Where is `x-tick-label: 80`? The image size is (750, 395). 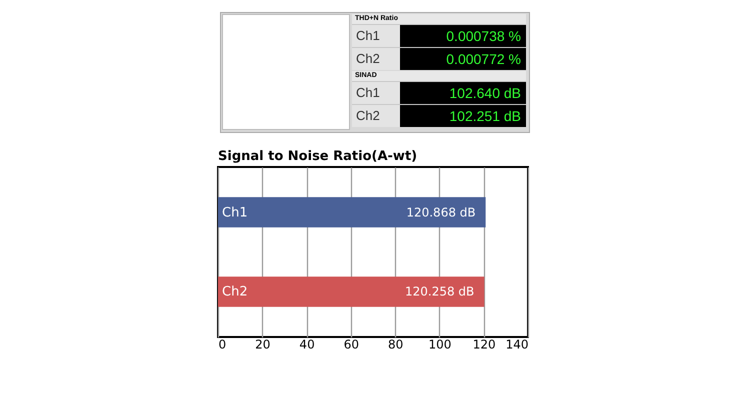 x-tick-label: 80 is located at coordinates (396, 345).